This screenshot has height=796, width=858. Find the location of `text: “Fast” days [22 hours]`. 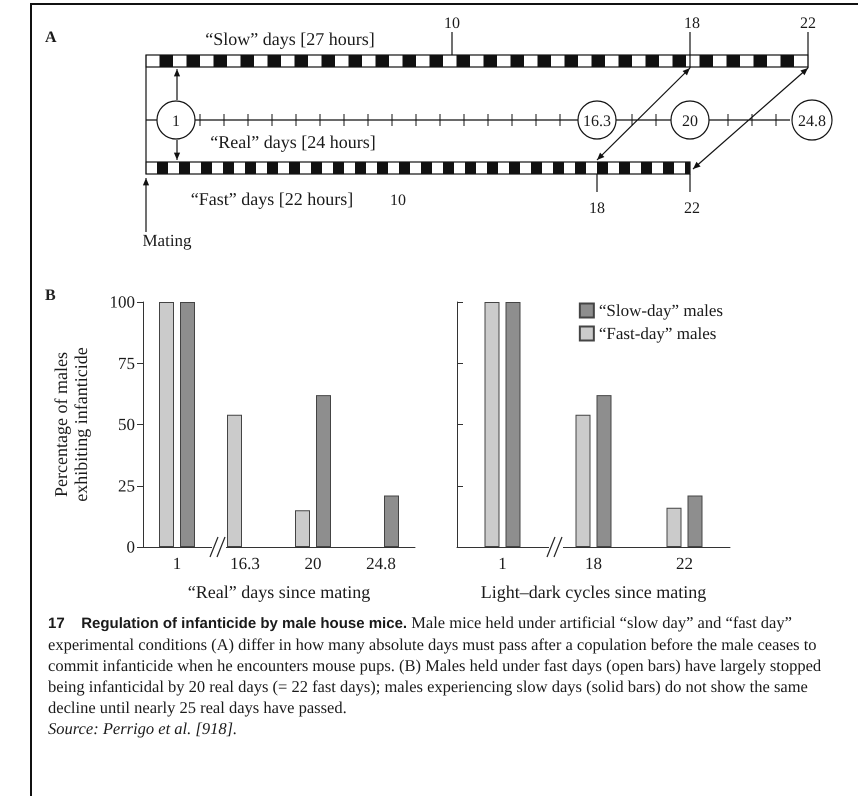

text: “Fast” days [22 hours] is located at coordinates (272, 199).